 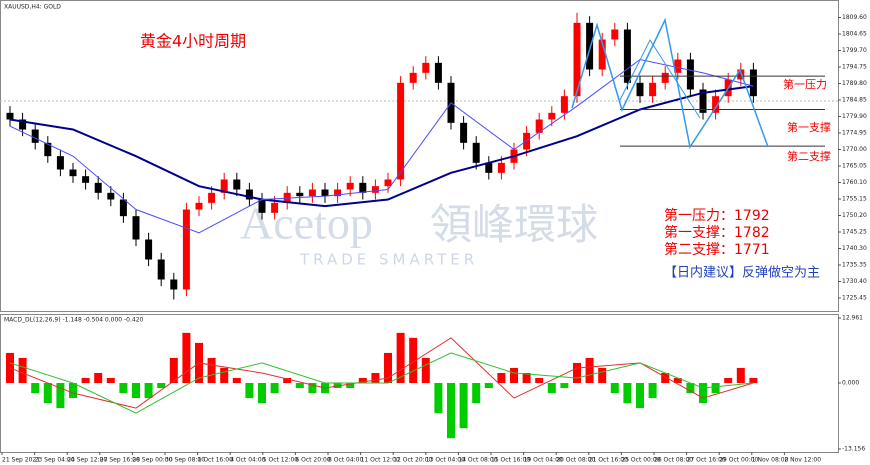 What do you see at coordinates (854, 50) in the screenshot?
I see `y-tick-label: 1799.70` at bounding box center [854, 50].